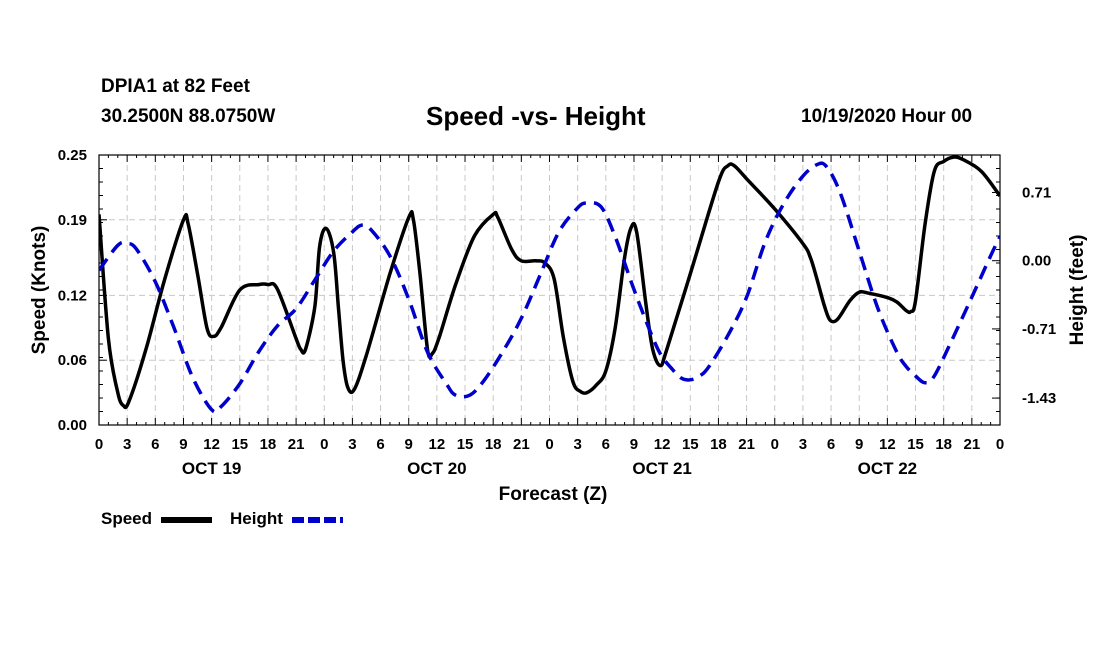 This screenshot has width=1100, height=650. I want to click on day-label: OCT 21, so click(662, 468).